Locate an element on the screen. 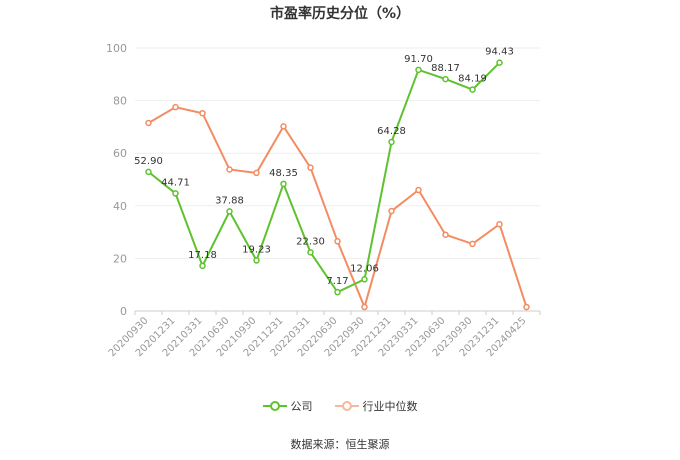 Image resolution: width=680 pixels, height=460 pixels. data-label: 64.28 is located at coordinates (391, 131).